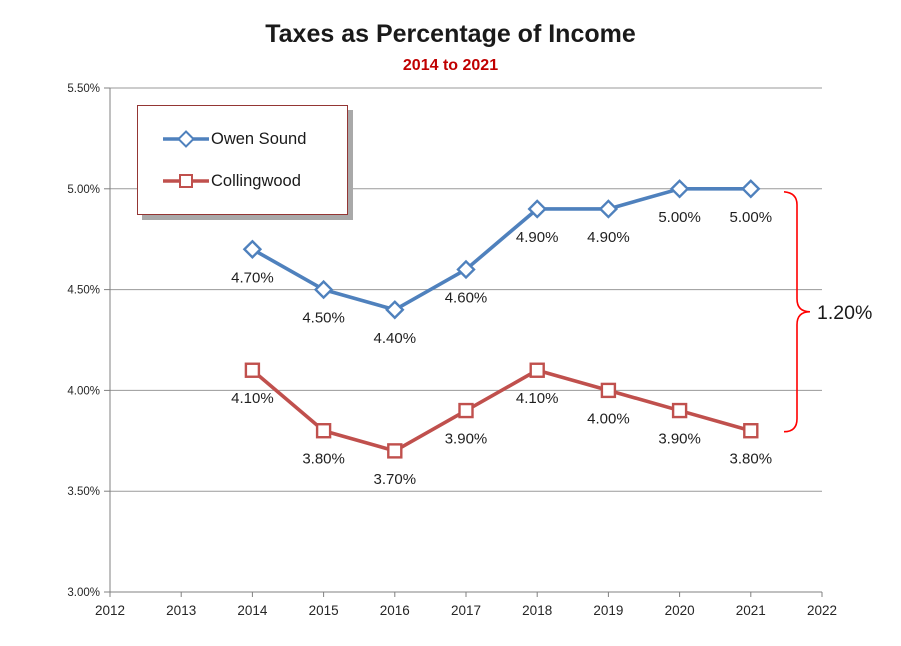 The width and height of the screenshot is (901, 646). I want to click on x-tick-label: 2015, so click(324, 610).